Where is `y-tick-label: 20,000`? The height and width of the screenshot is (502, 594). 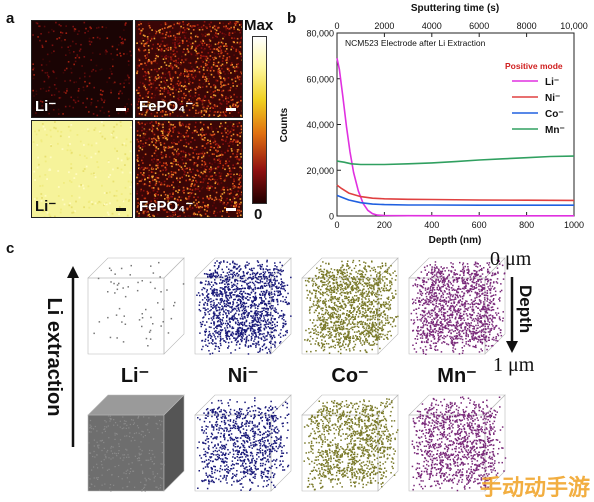
y-tick-label: 20,000 is located at coordinates (320, 171).